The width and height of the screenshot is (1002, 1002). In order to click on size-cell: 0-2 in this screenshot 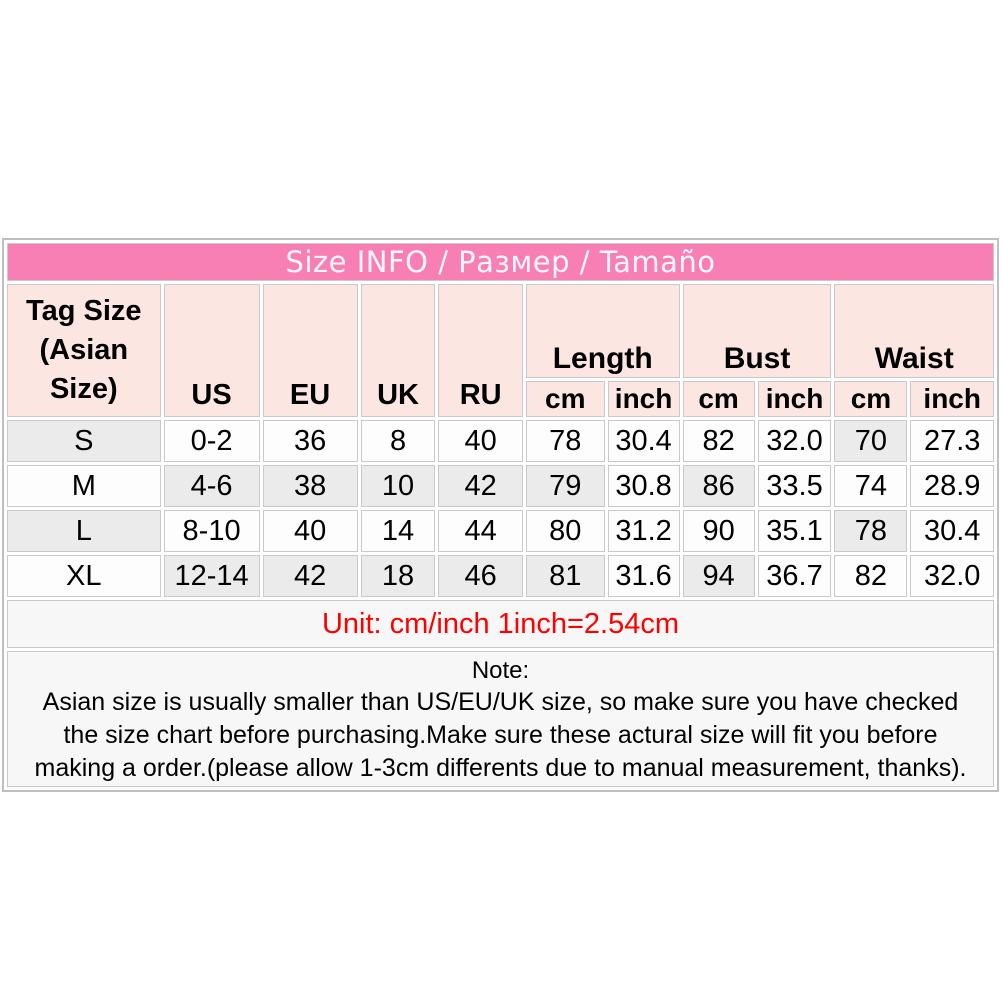, I will do `click(211, 441)`.